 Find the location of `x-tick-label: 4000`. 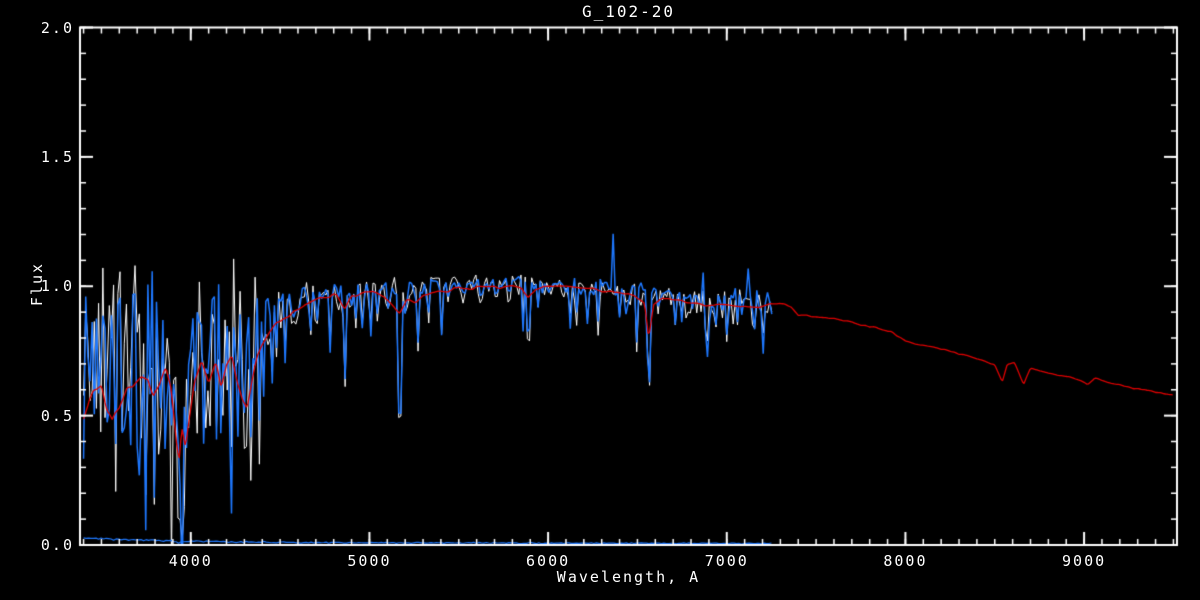

x-tick-label: 4000 is located at coordinates (190, 561).